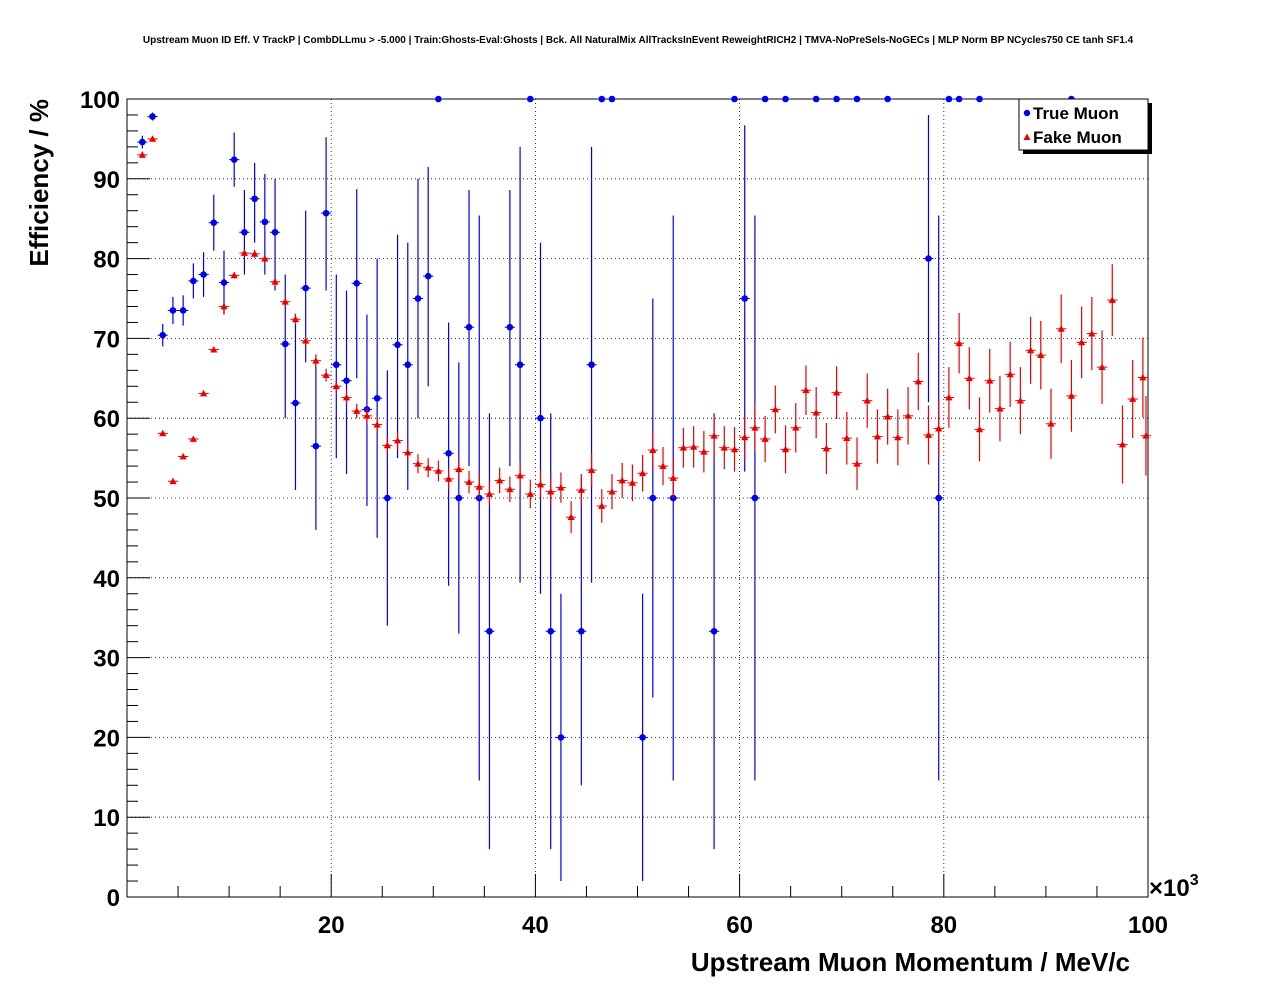 This screenshot has width=1276, height=996. What do you see at coordinates (106, 339) in the screenshot?
I see `y-tick-label: 70` at bounding box center [106, 339].